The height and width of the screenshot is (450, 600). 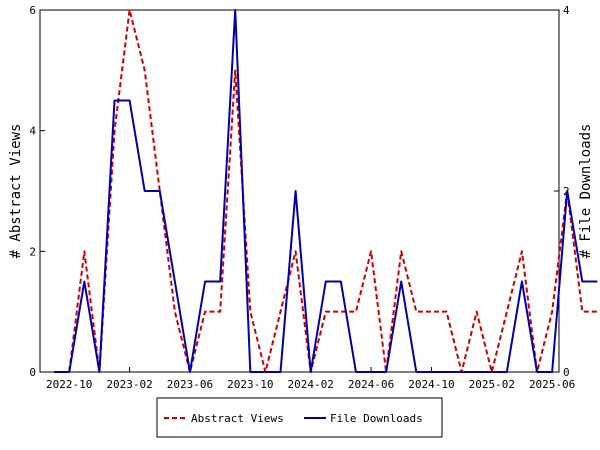 I want to click on right-y-tick-label: 0, so click(x=566, y=372).